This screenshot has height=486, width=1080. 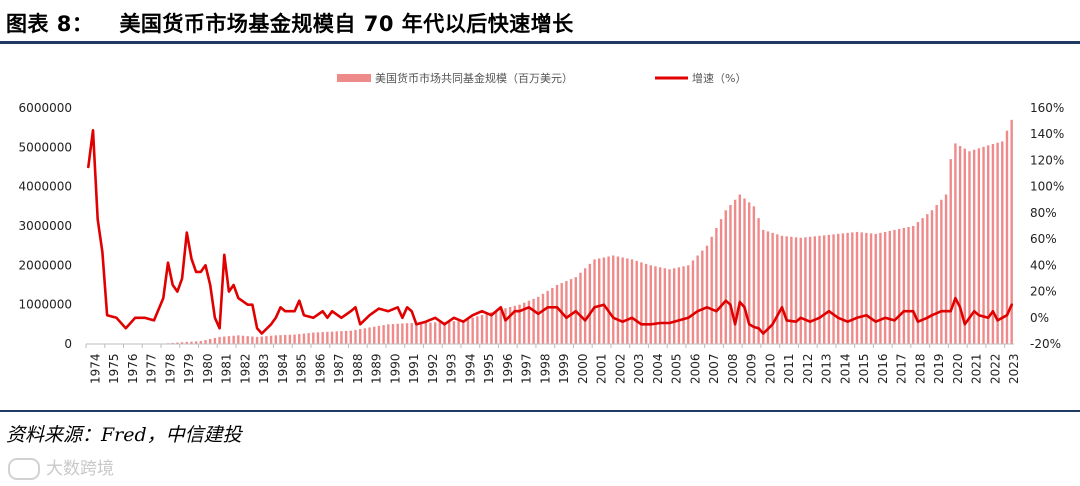 What do you see at coordinates (45, 187) in the screenshot?
I see `y-left-tick-label: 4000000` at bounding box center [45, 187].